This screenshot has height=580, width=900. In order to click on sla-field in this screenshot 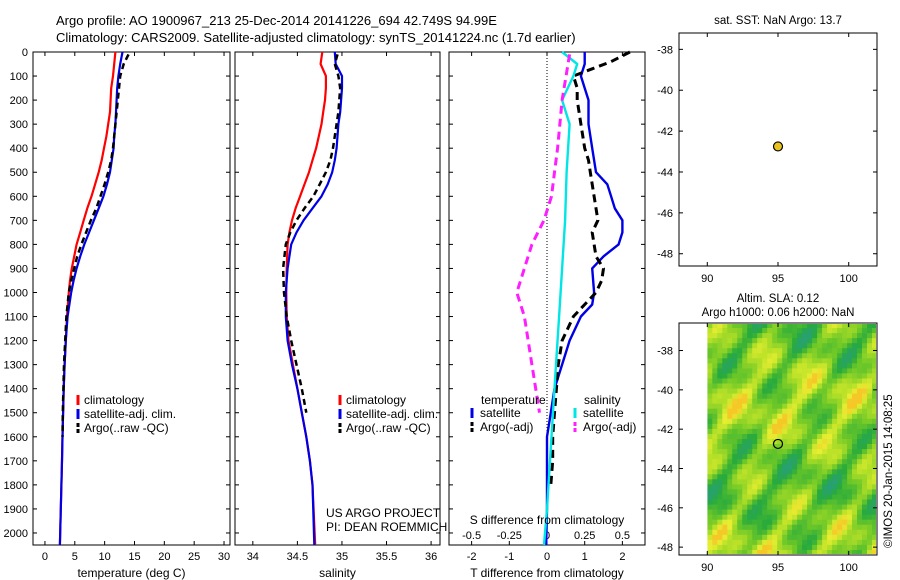, I will do `click(791, 439)`.